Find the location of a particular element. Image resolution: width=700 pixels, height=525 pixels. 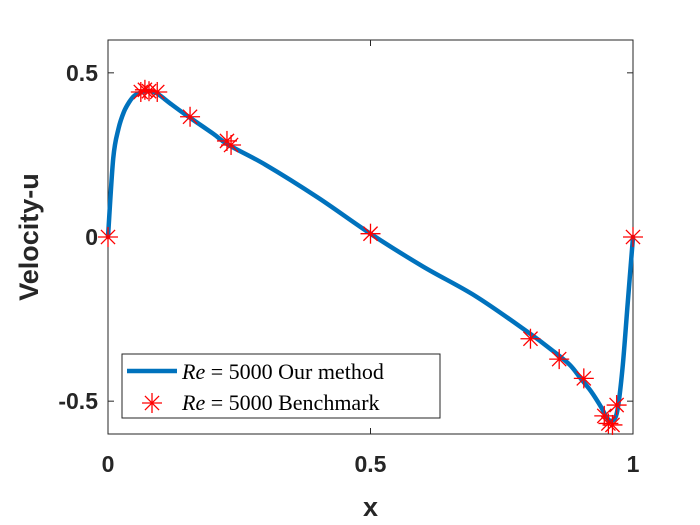

legend: Re = 5000 Our method Re = 5000 Benchmark is located at coordinates (281, 386).